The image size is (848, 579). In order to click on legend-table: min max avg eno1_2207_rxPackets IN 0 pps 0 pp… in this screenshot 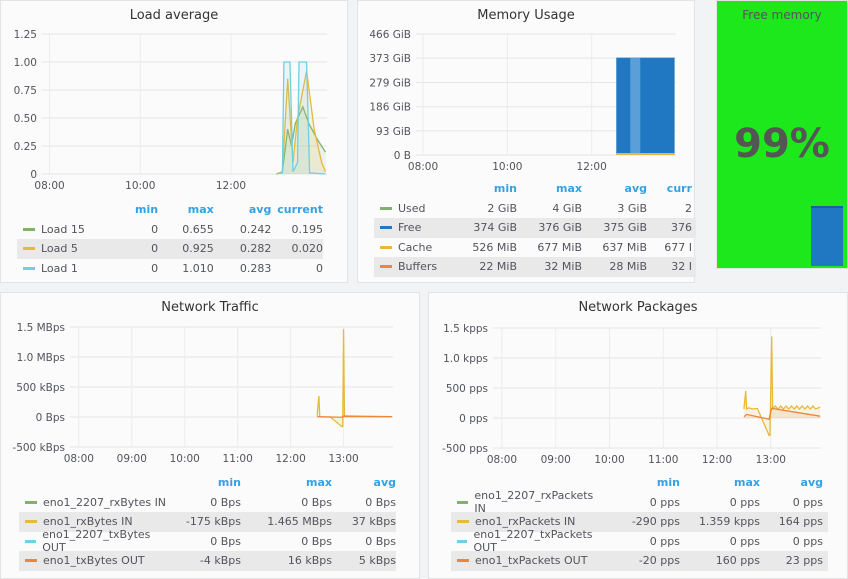, I will do `click(639, 522)`.